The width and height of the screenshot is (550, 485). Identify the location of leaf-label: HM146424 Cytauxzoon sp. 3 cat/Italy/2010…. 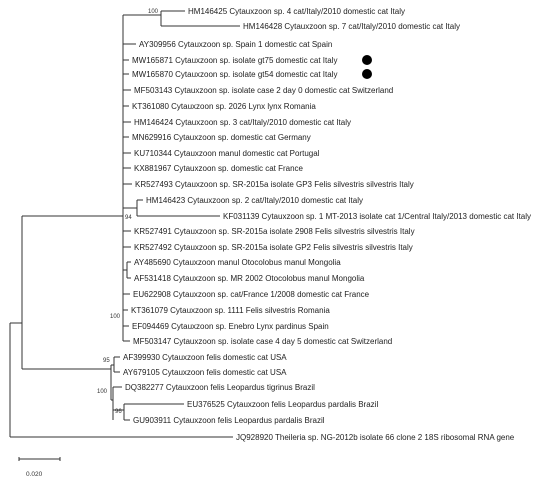
(242, 122).